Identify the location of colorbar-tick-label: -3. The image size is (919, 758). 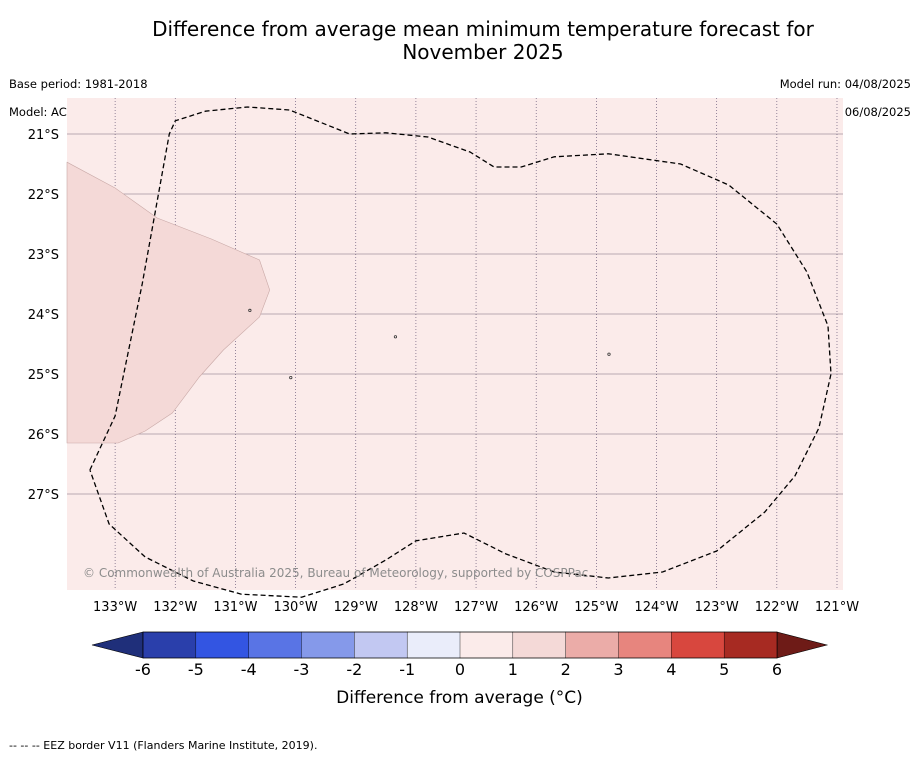
(302, 669).